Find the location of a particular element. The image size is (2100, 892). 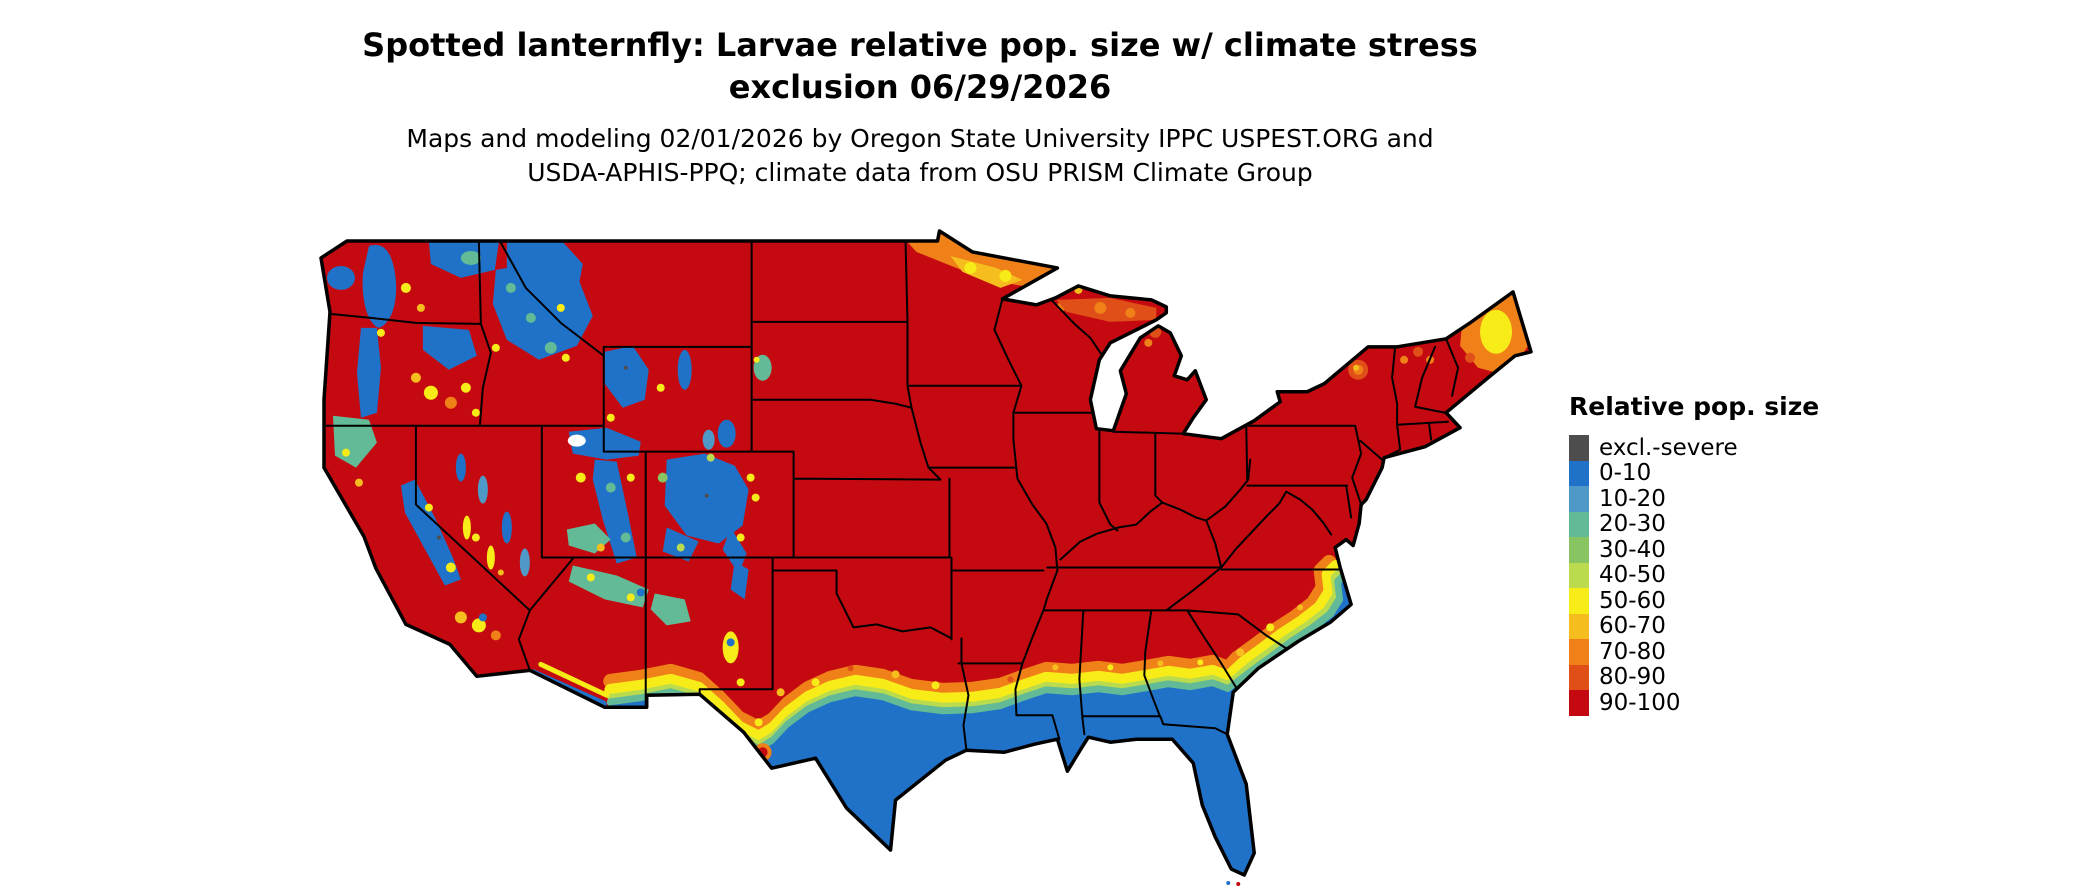

legend-item-label: 60-70 is located at coordinates (1632, 626).